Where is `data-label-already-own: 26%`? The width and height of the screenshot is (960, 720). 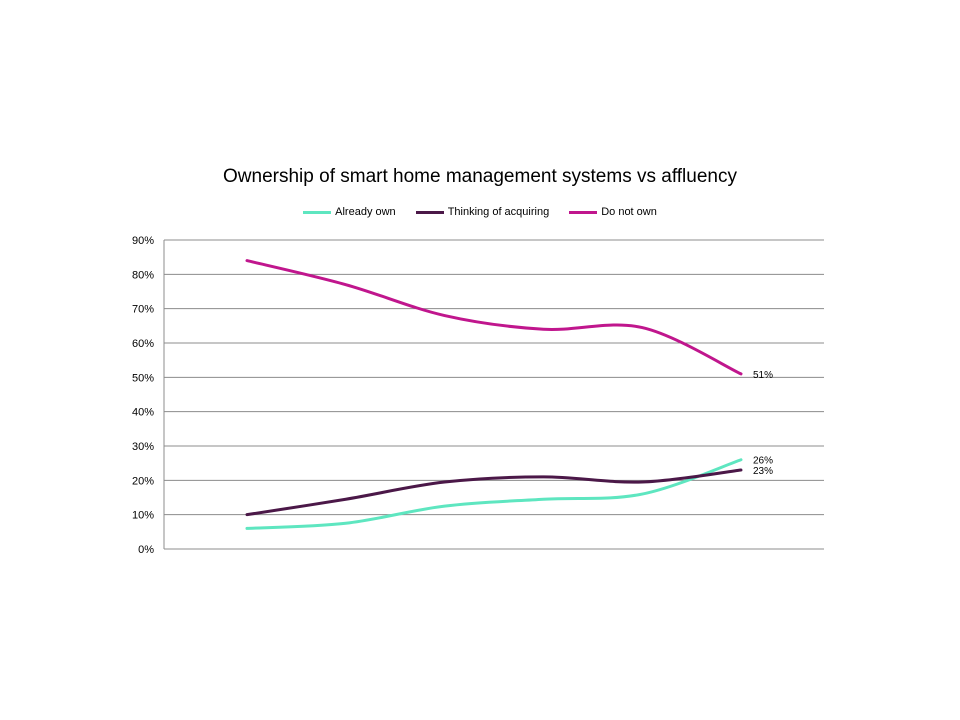 data-label-already-own: 26% is located at coordinates (763, 461).